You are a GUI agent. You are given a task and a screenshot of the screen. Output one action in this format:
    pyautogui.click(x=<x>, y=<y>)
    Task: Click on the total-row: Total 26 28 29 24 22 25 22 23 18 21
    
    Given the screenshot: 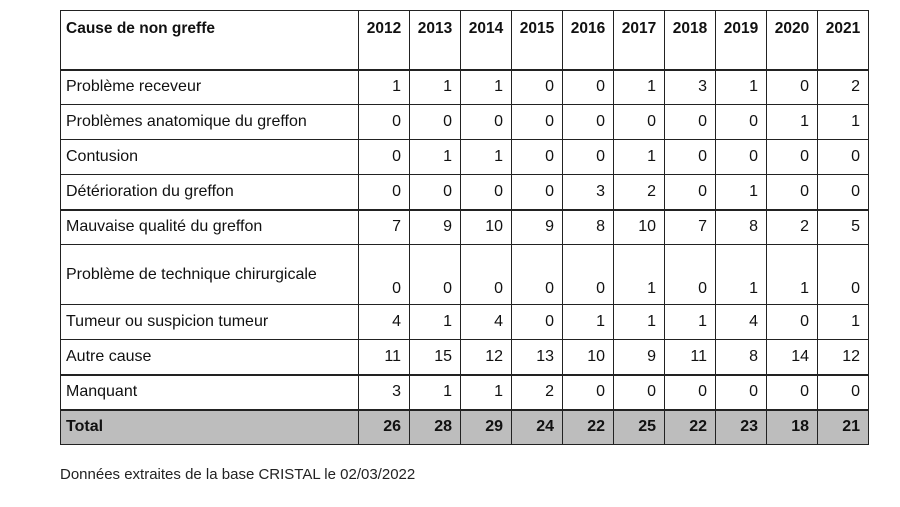 What is the action you would take?
    pyautogui.click(x=464, y=426)
    